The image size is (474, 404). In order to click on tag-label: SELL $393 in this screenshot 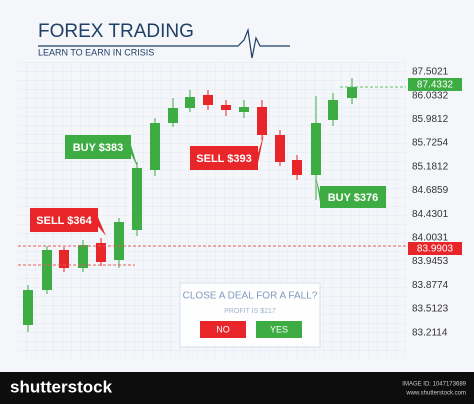, I will do `click(223, 159)`.